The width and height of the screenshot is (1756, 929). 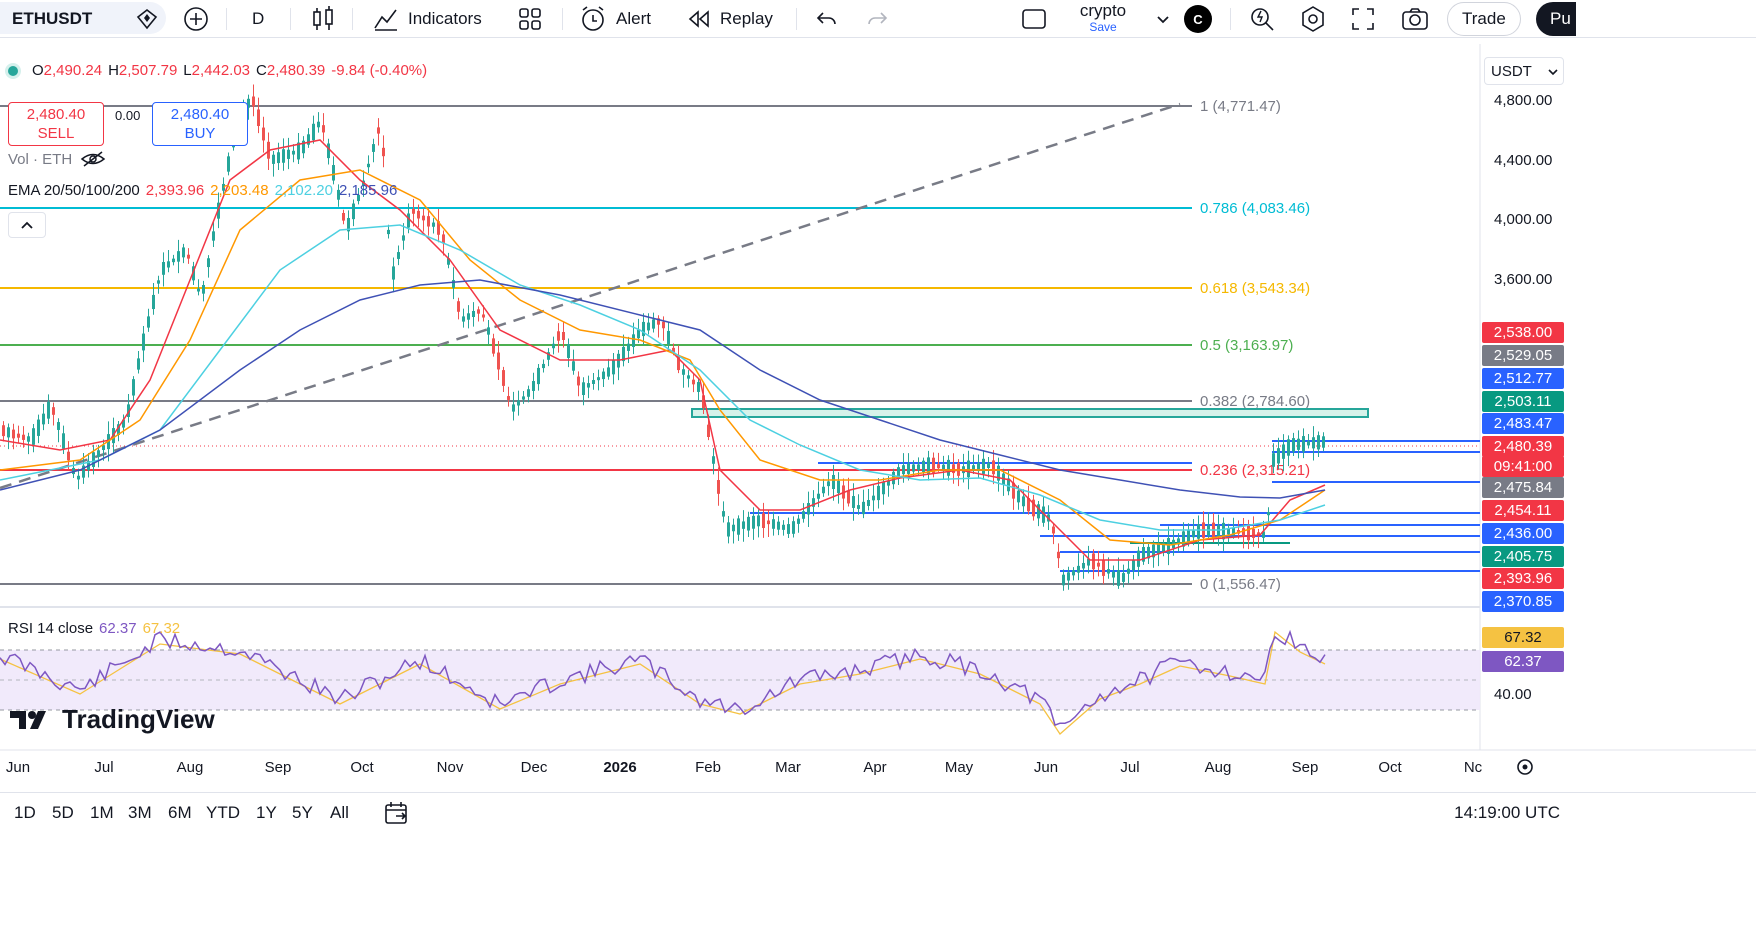 What do you see at coordinates (56, 124) in the screenshot?
I see `sell-button: 2,480.40 SELL` at bounding box center [56, 124].